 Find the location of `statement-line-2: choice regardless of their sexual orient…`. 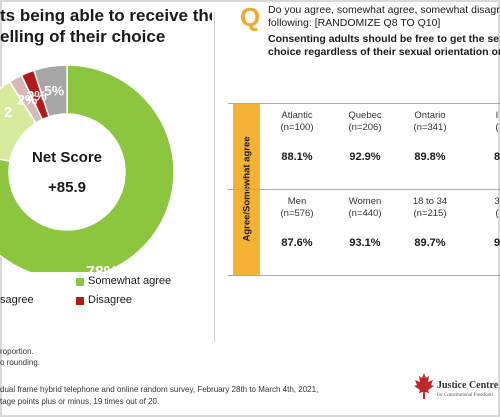

statement-line-2: choice regardless of their sexual orient… is located at coordinates (384, 52).